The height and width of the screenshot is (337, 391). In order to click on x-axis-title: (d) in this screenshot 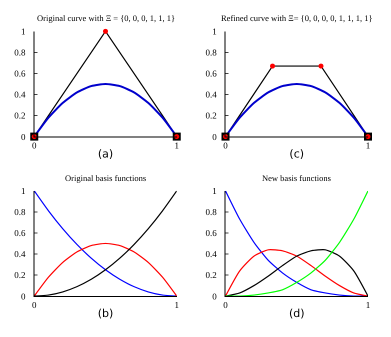, I will do `click(296, 313)`.